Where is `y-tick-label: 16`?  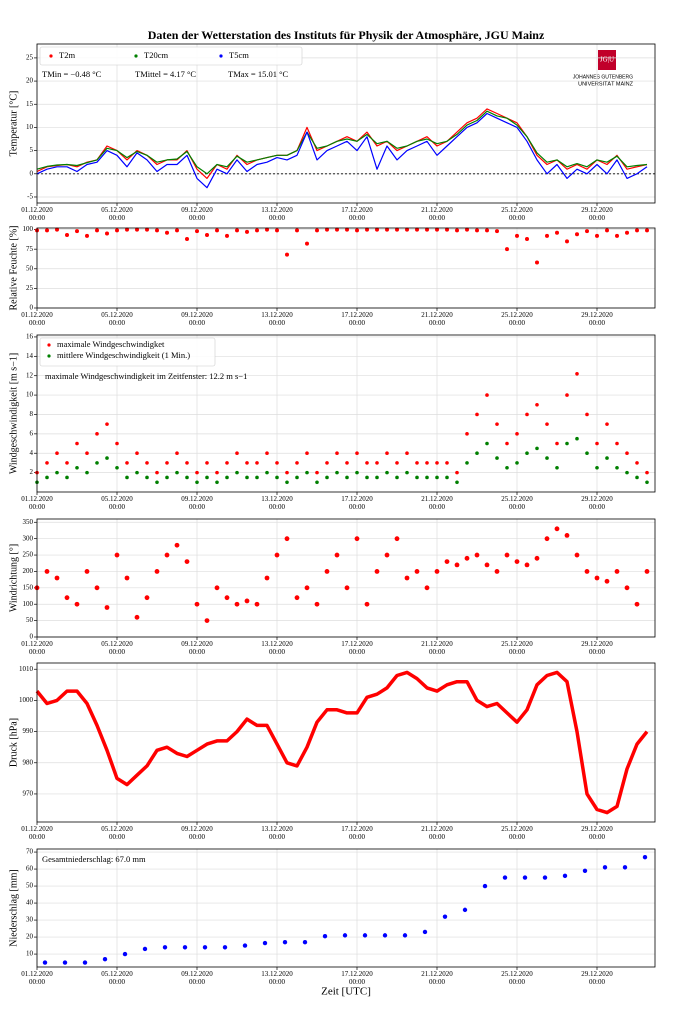
y-tick-label: 16 is located at coordinates (30, 337).